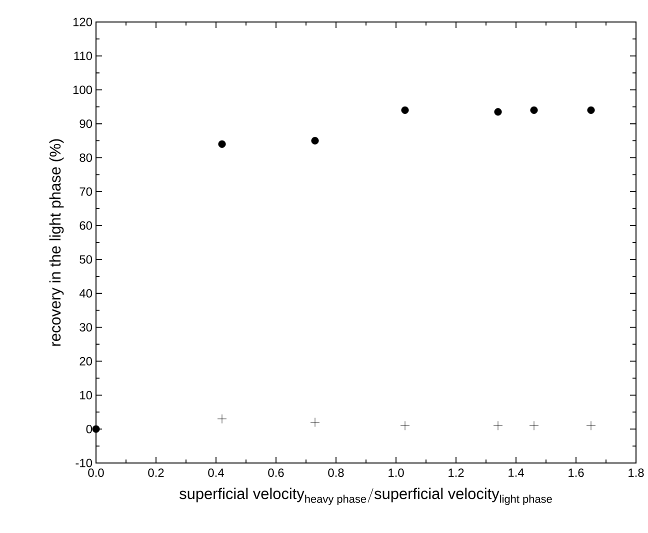  What do you see at coordinates (82, 90) in the screenshot?
I see `y-tick-label: 100` at bounding box center [82, 90].